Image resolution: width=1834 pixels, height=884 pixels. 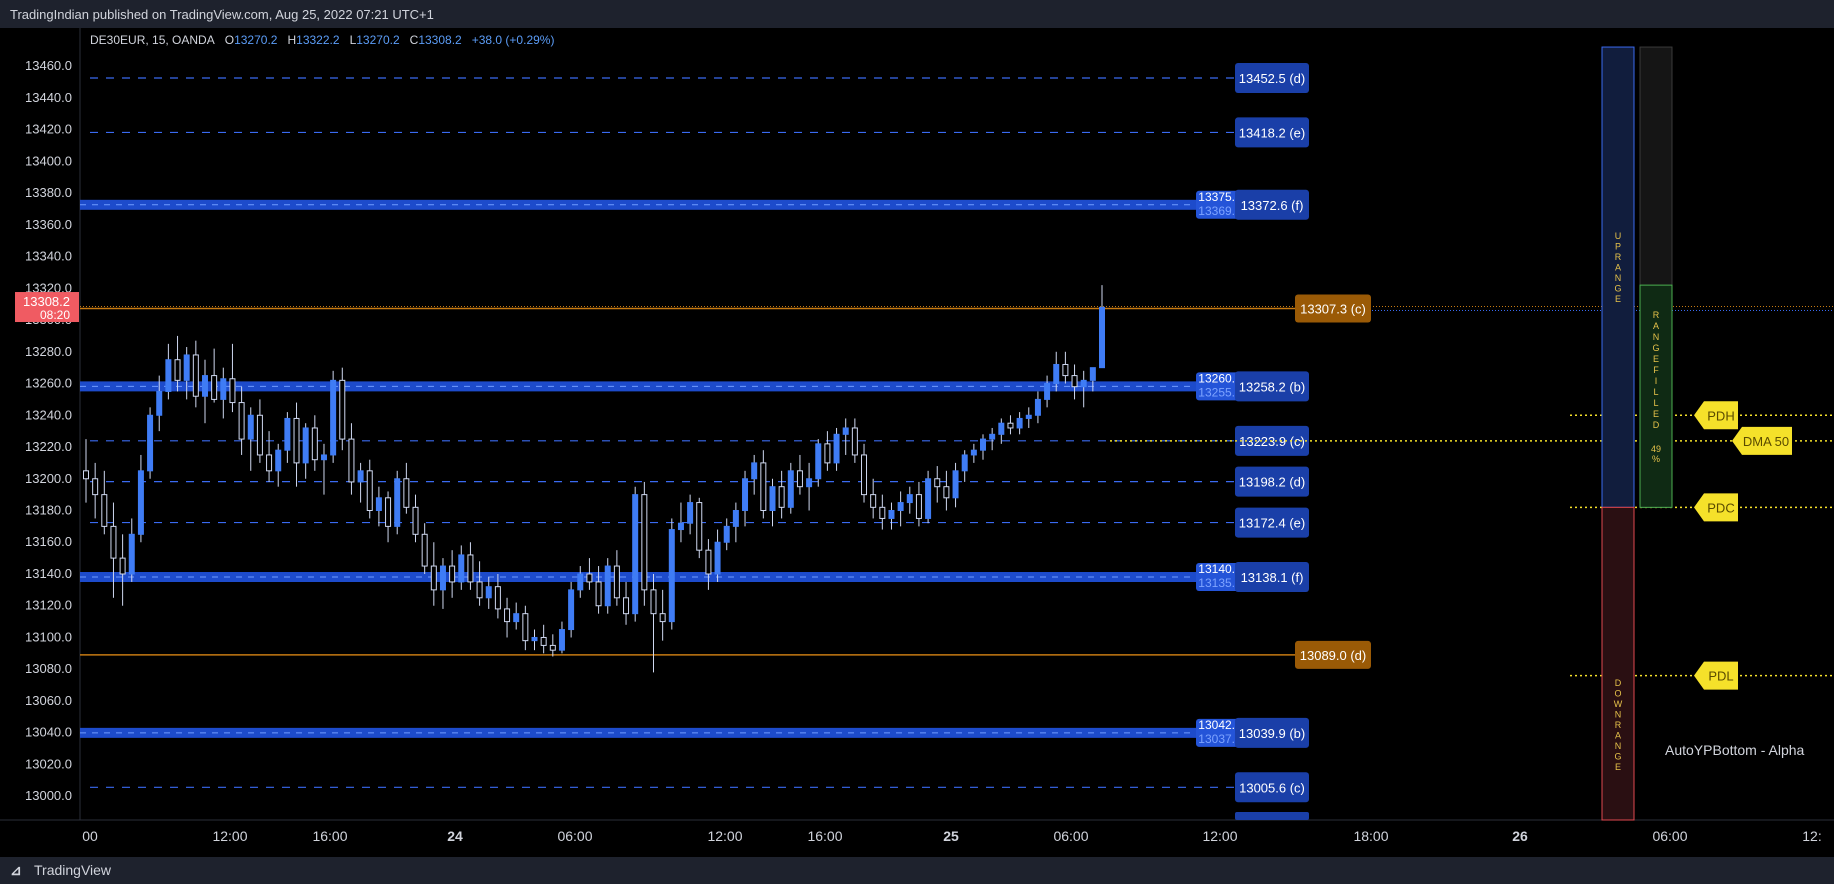 What do you see at coordinates (1272, 132) in the screenshot?
I see `level-label-text: 13418.2 (e)` at bounding box center [1272, 132].